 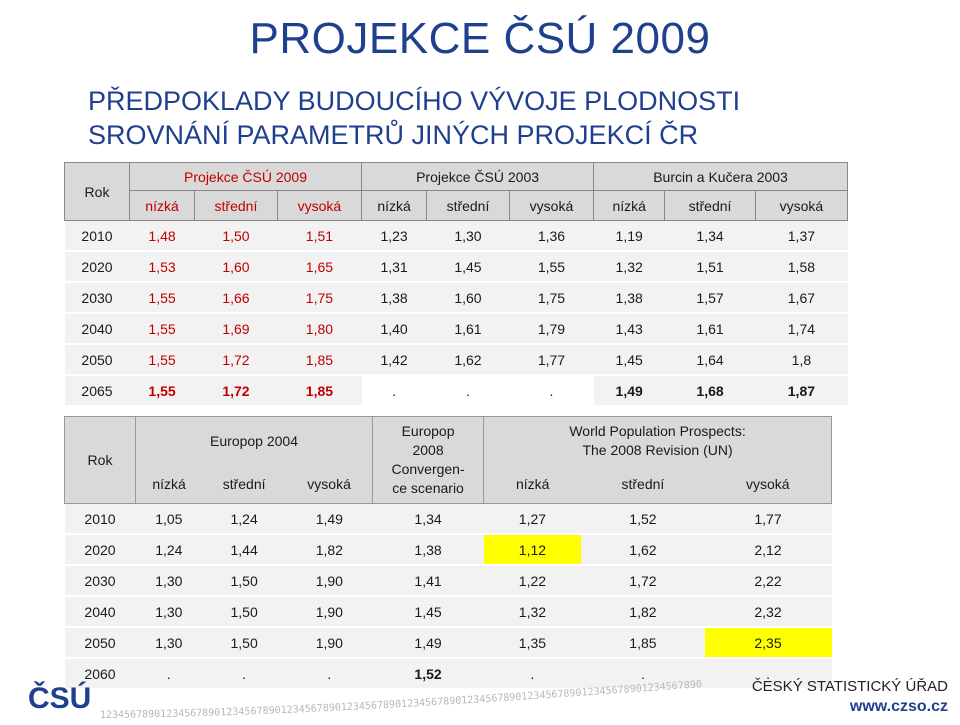 I want to click on value-cell: 1,45, so click(x=468, y=267).